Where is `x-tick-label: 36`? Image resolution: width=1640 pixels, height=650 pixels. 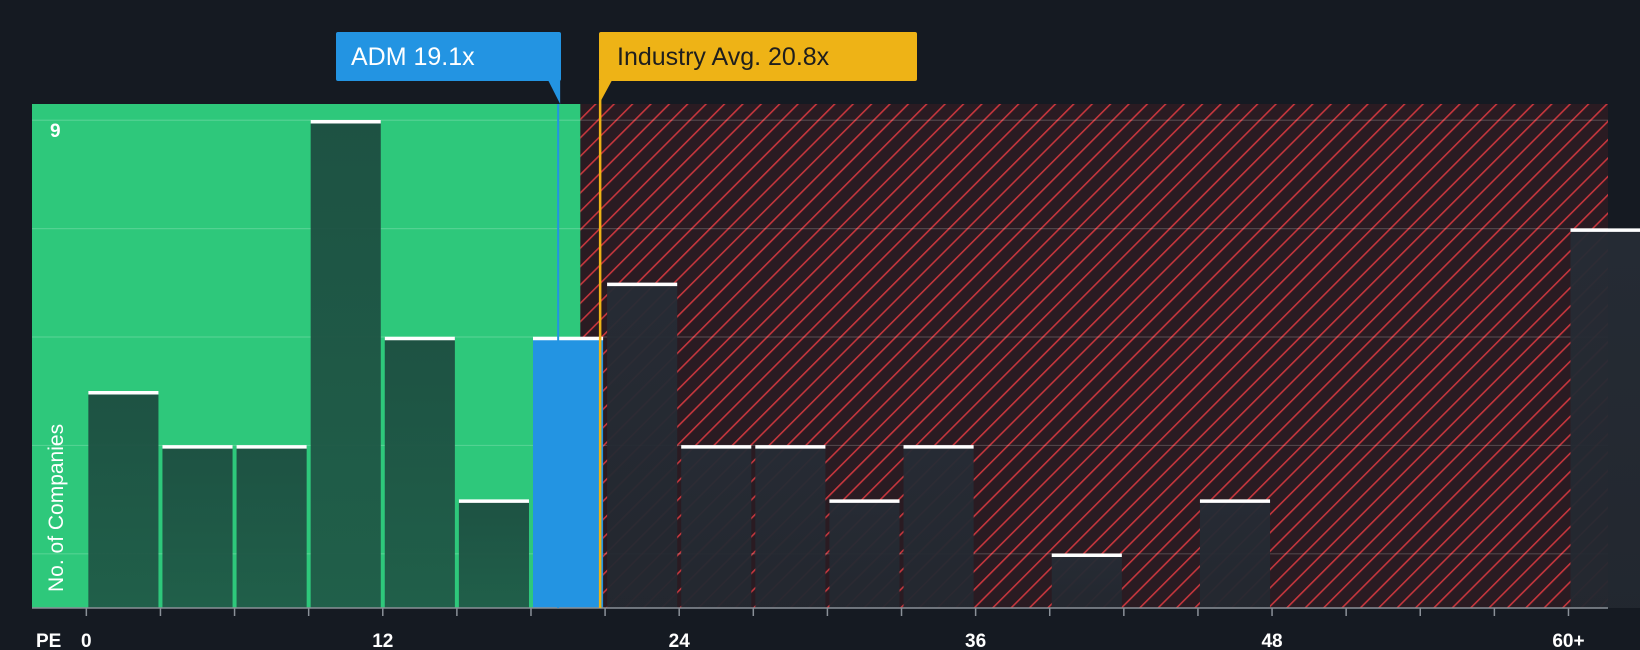 x-tick-label: 36 is located at coordinates (975, 640).